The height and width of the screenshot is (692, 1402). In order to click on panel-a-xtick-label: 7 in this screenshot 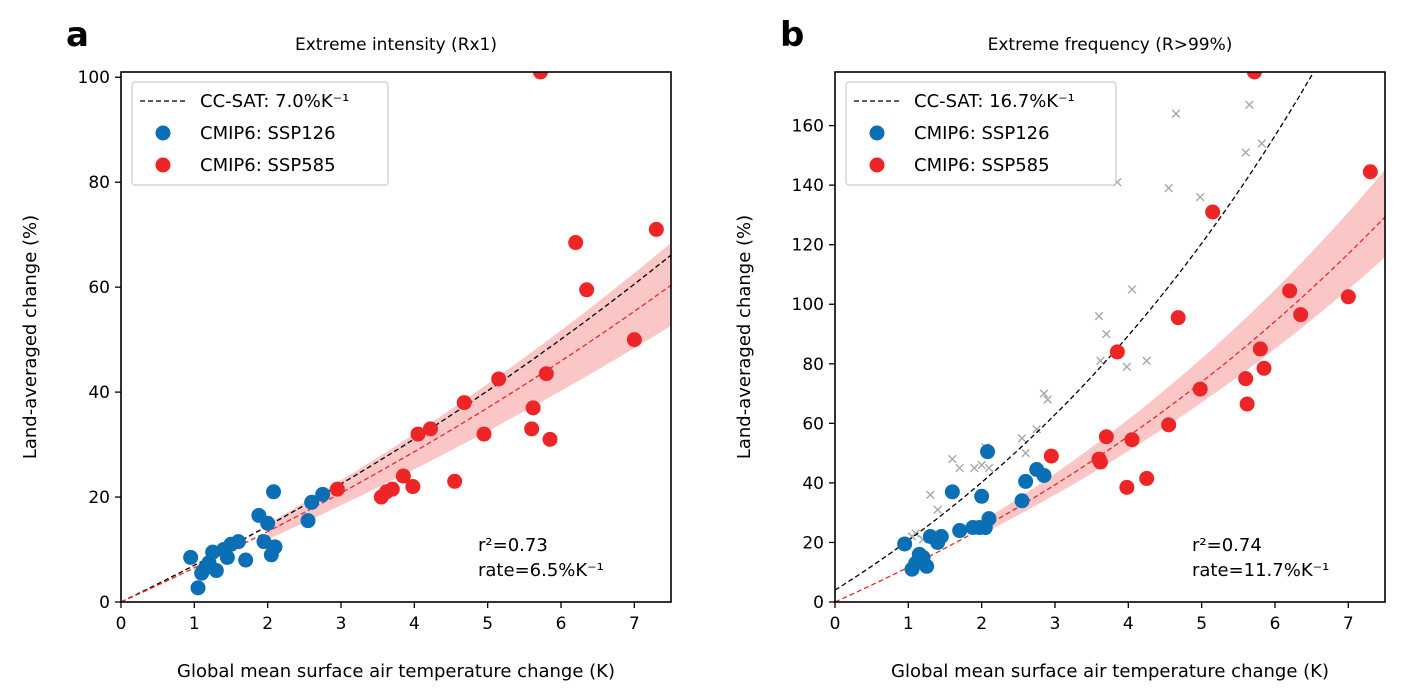, I will do `click(634, 624)`.